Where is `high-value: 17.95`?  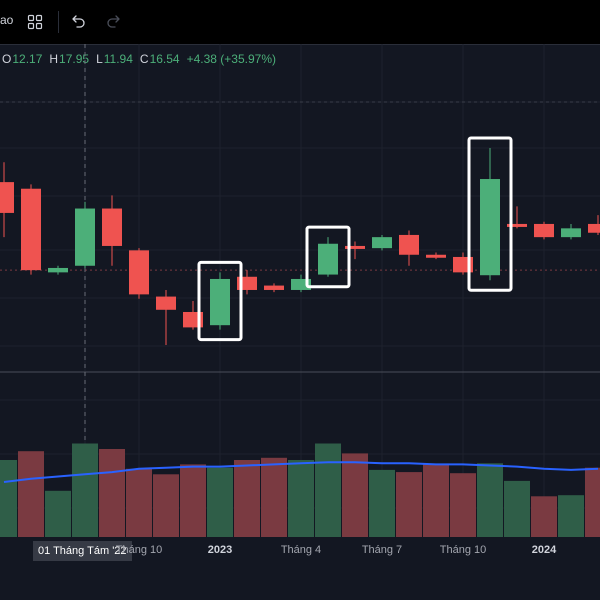
high-value: 17.95 is located at coordinates (74, 59).